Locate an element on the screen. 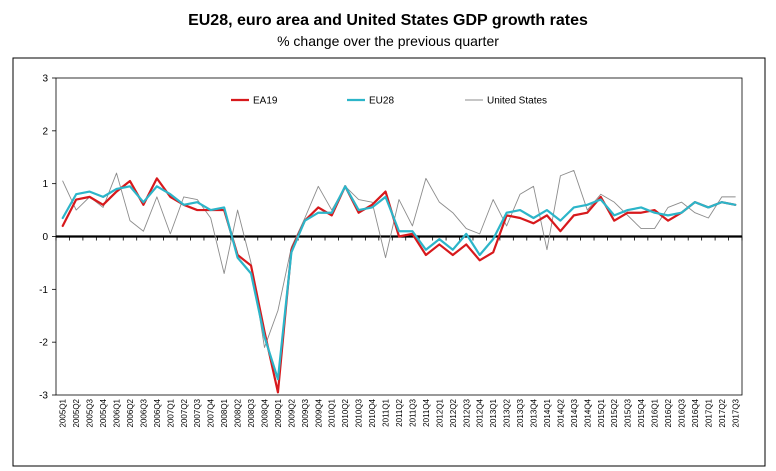 The height and width of the screenshot is (471, 776). x-tick-label: 2010Q4 is located at coordinates (372, 412).